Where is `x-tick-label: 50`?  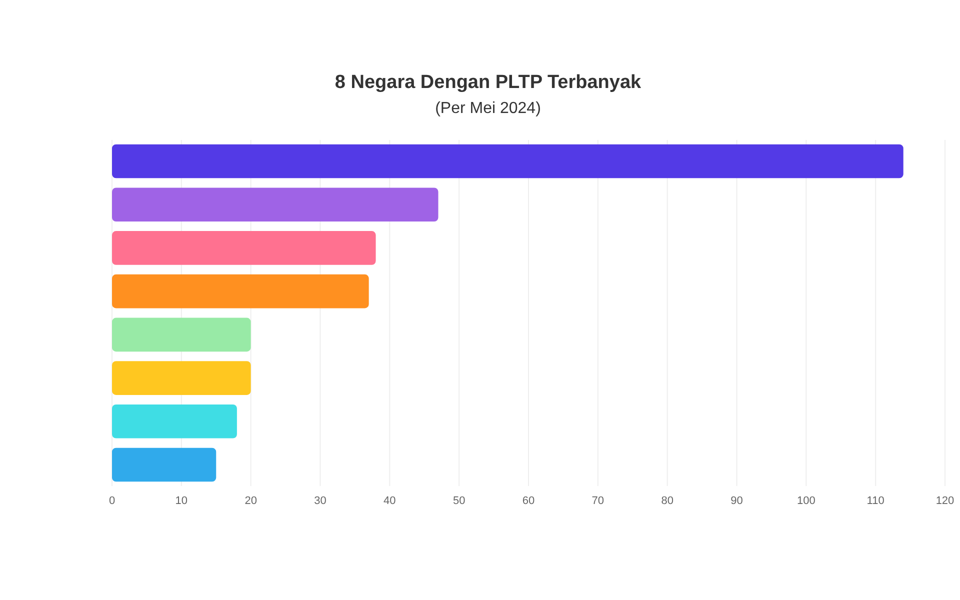 x-tick-label: 50 is located at coordinates (459, 501).